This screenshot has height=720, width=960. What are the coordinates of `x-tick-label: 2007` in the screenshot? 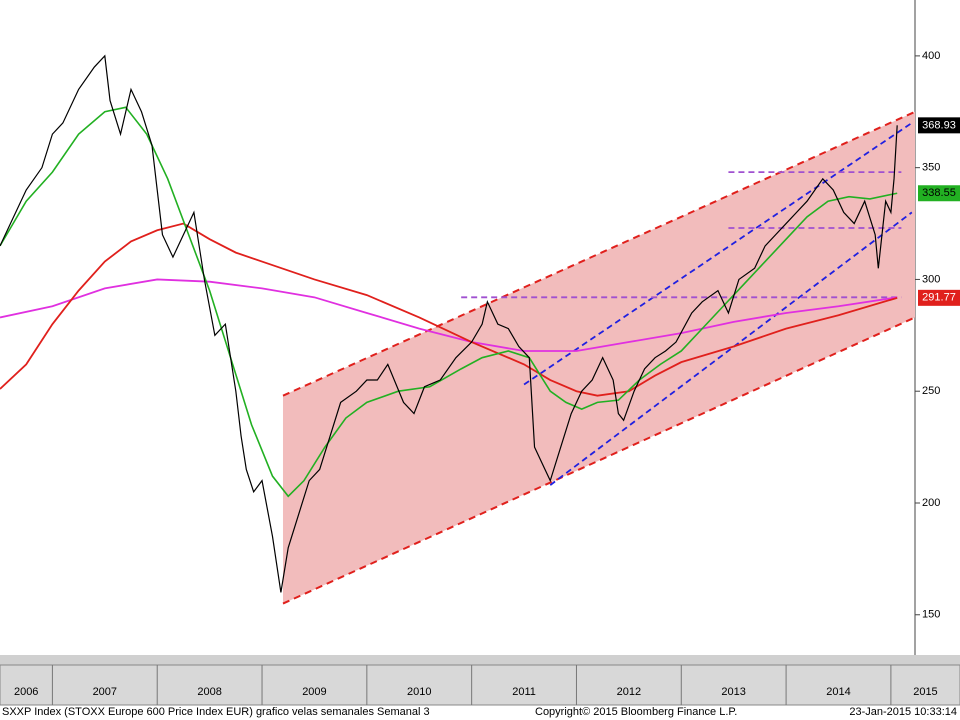 It's located at (105, 692).